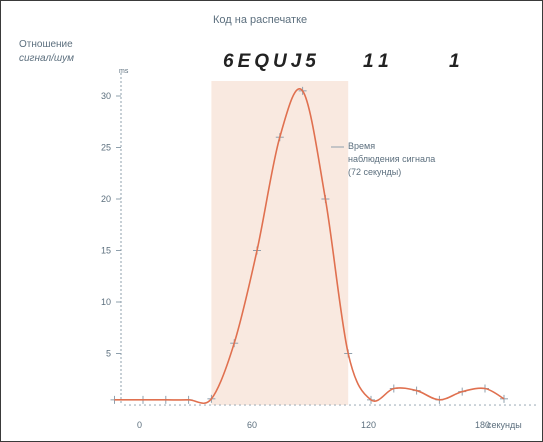 This screenshot has height=442, width=543. What do you see at coordinates (454, 61) in the screenshot?
I see `code-group-3: 1` at bounding box center [454, 61].